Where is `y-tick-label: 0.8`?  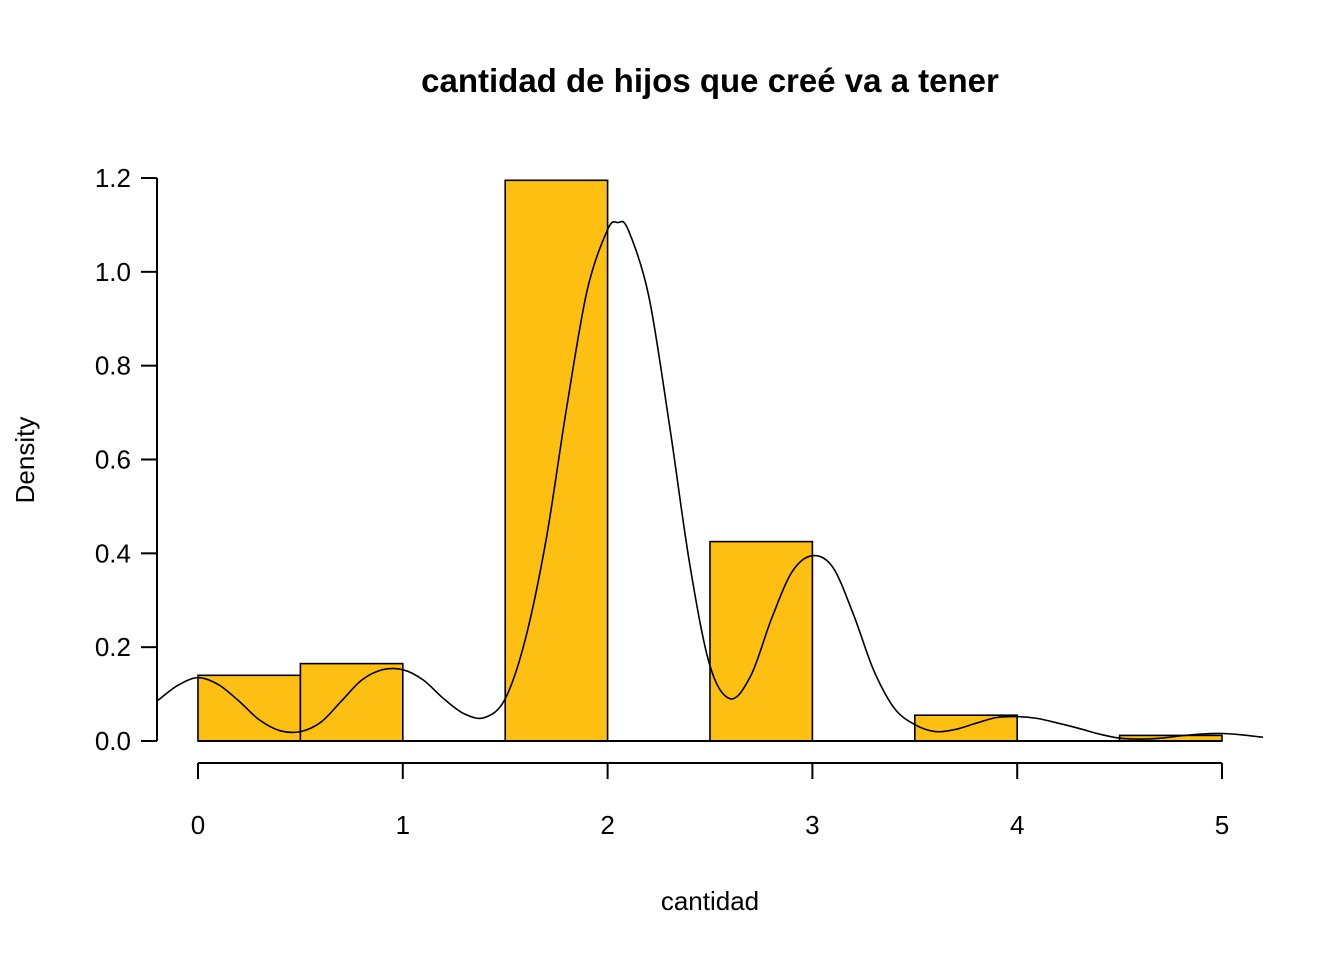 y-tick-label: 0.8 is located at coordinates (113, 366).